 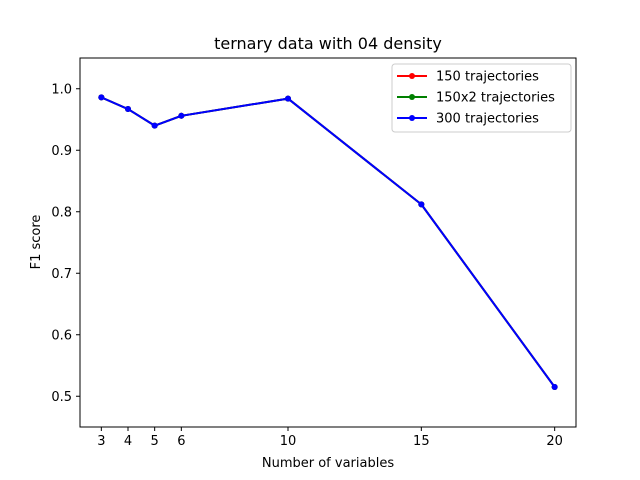 I want to click on chart-title: ternary data with 04 density, so click(x=328, y=43).